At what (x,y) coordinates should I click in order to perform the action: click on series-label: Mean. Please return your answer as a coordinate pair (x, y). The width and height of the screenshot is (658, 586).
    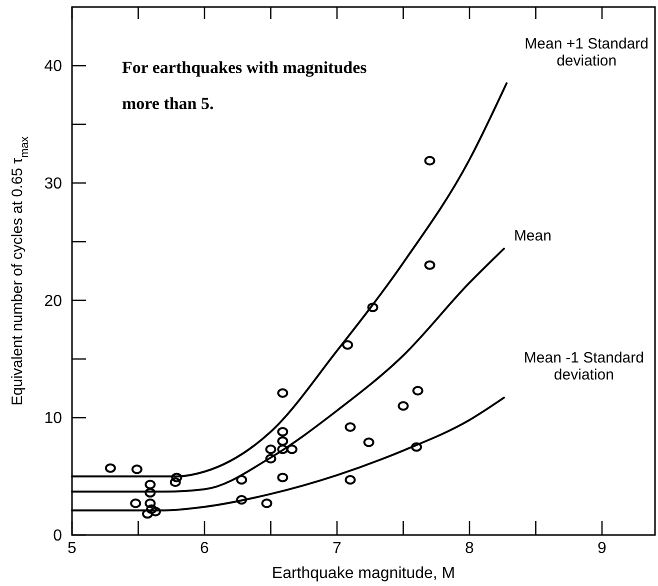
    Looking at the image, I should click on (533, 236).